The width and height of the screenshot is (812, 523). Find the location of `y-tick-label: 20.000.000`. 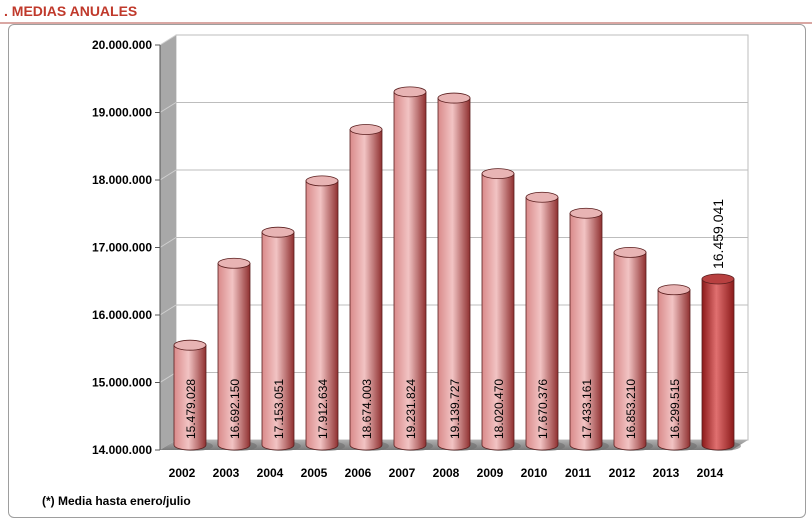

y-tick-label: 20.000.000 is located at coordinates (122, 45).